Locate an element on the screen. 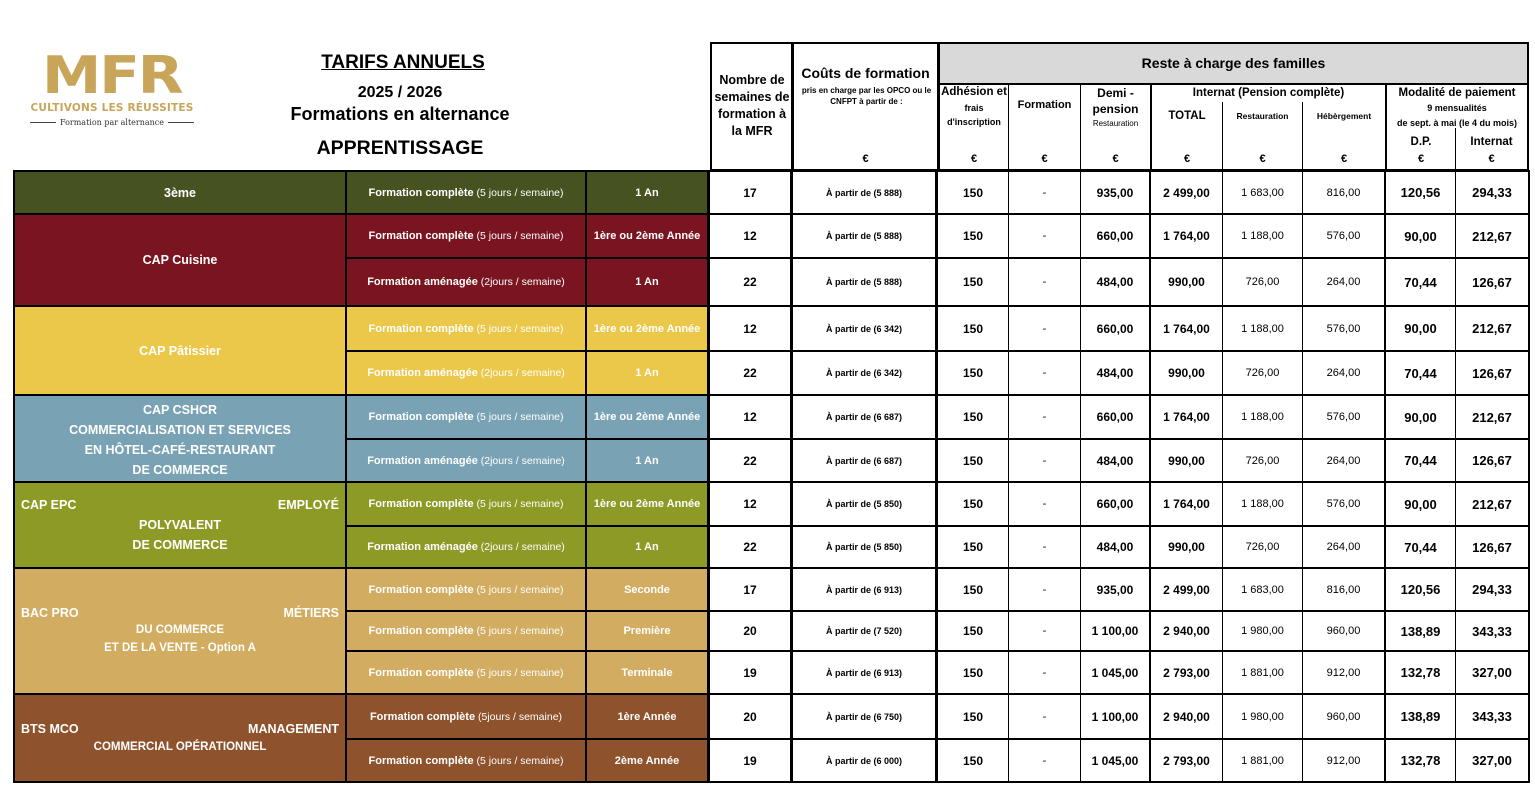 This screenshot has height=795, width=1535. euro-cost: € is located at coordinates (865, 159).